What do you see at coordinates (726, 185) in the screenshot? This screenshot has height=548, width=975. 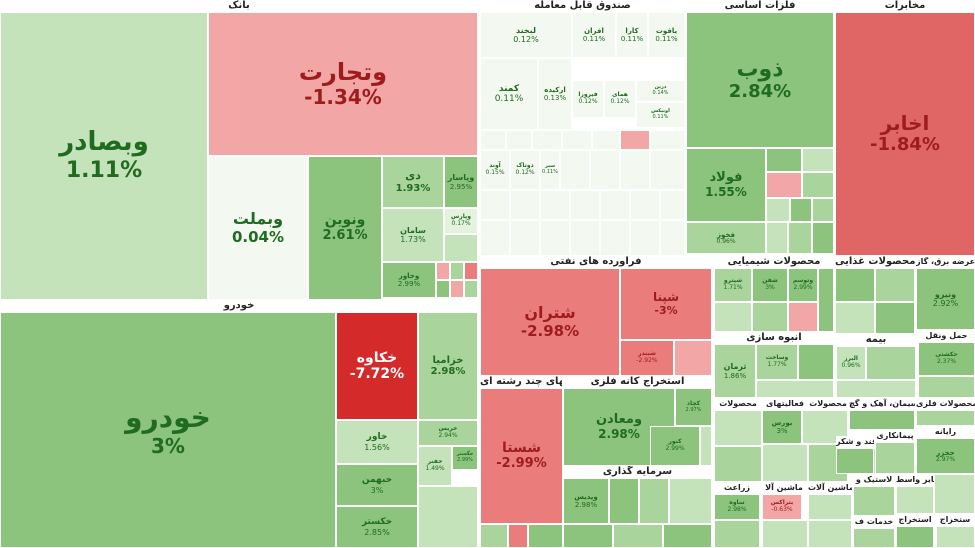 I see `treemap-tile: فولاد 1.55%` at bounding box center [726, 185].